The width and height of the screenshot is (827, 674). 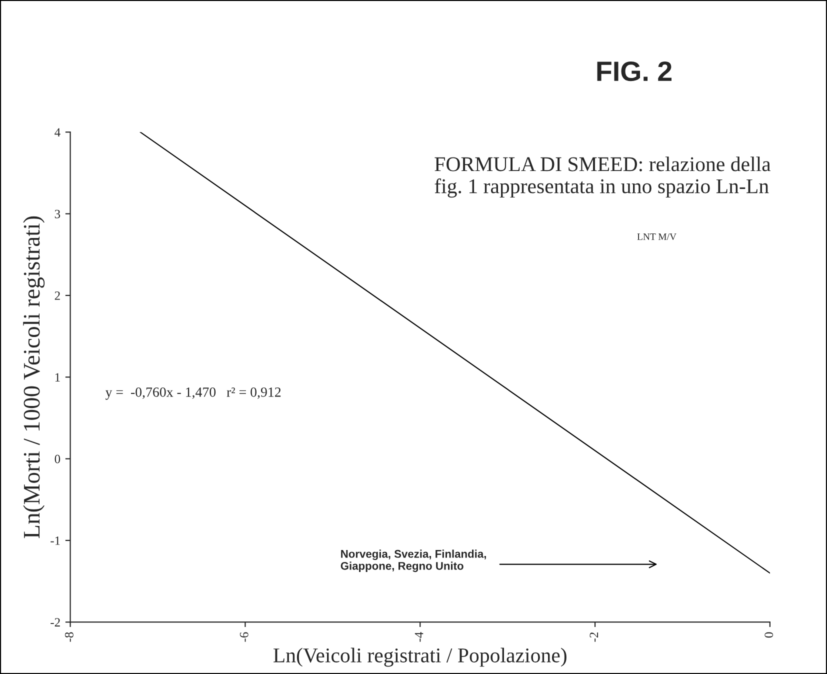 What do you see at coordinates (57, 377) in the screenshot?
I see `y-tick-label: 1` at bounding box center [57, 377].